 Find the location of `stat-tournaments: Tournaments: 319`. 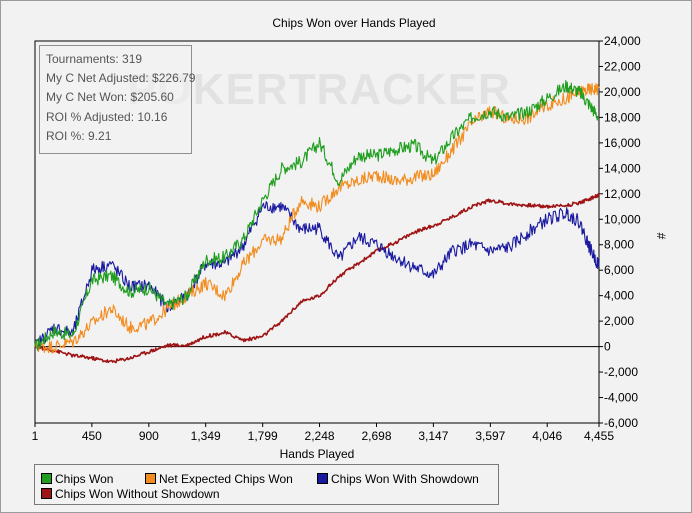

stat-tournaments: Tournaments: 319 is located at coordinates (94, 59).